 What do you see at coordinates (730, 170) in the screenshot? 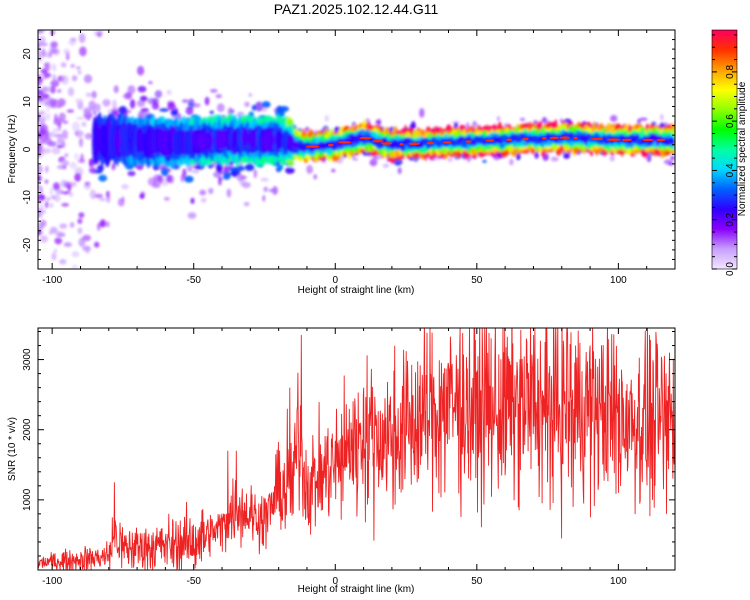
I see `colorbar-tick-label: 0.4` at bounding box center [730, 170].